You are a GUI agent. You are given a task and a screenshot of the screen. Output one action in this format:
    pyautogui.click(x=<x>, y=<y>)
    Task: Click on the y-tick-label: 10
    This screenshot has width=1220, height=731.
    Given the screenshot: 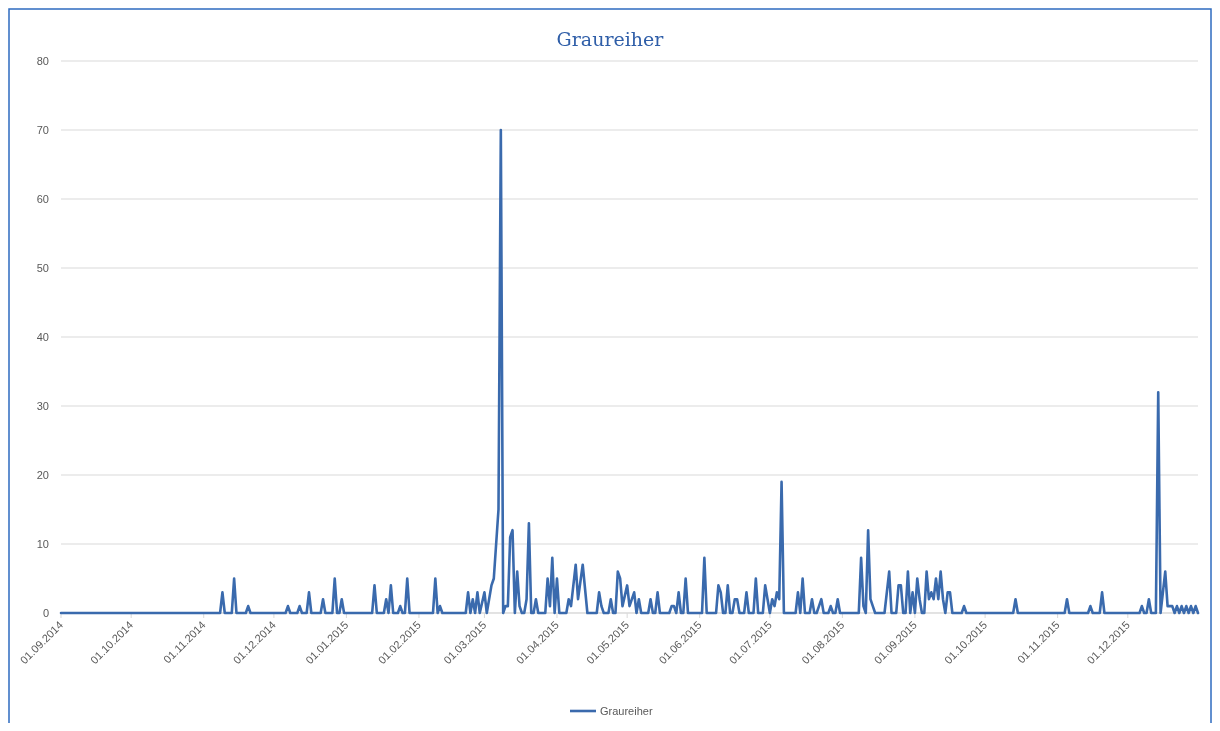 What is the action you would take?
    pyautogui.click(x=42, y=543)
    